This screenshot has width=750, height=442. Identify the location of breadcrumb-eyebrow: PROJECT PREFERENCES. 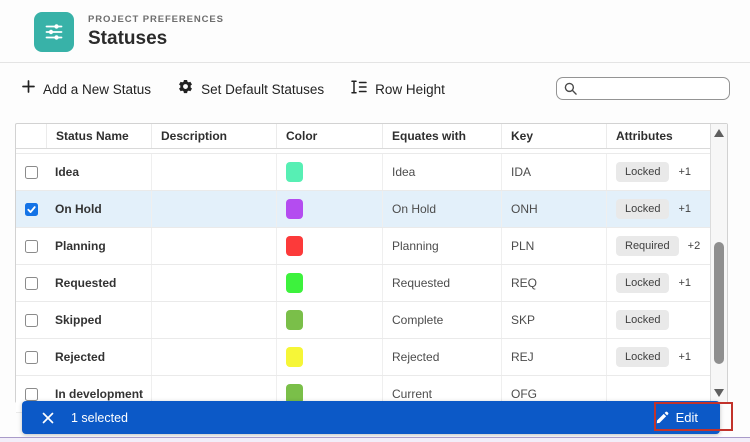
(156, 19).